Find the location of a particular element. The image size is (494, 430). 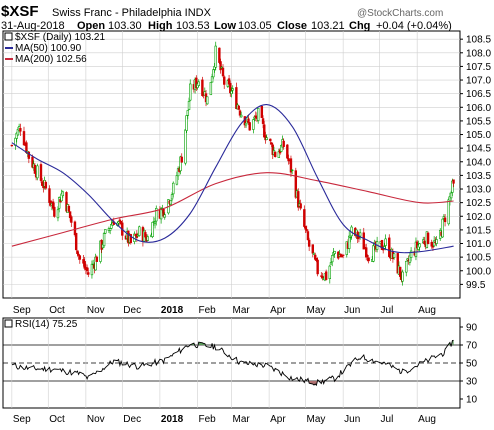

price-y-tick-label: 102.5 is located at coordinates (478, 203).